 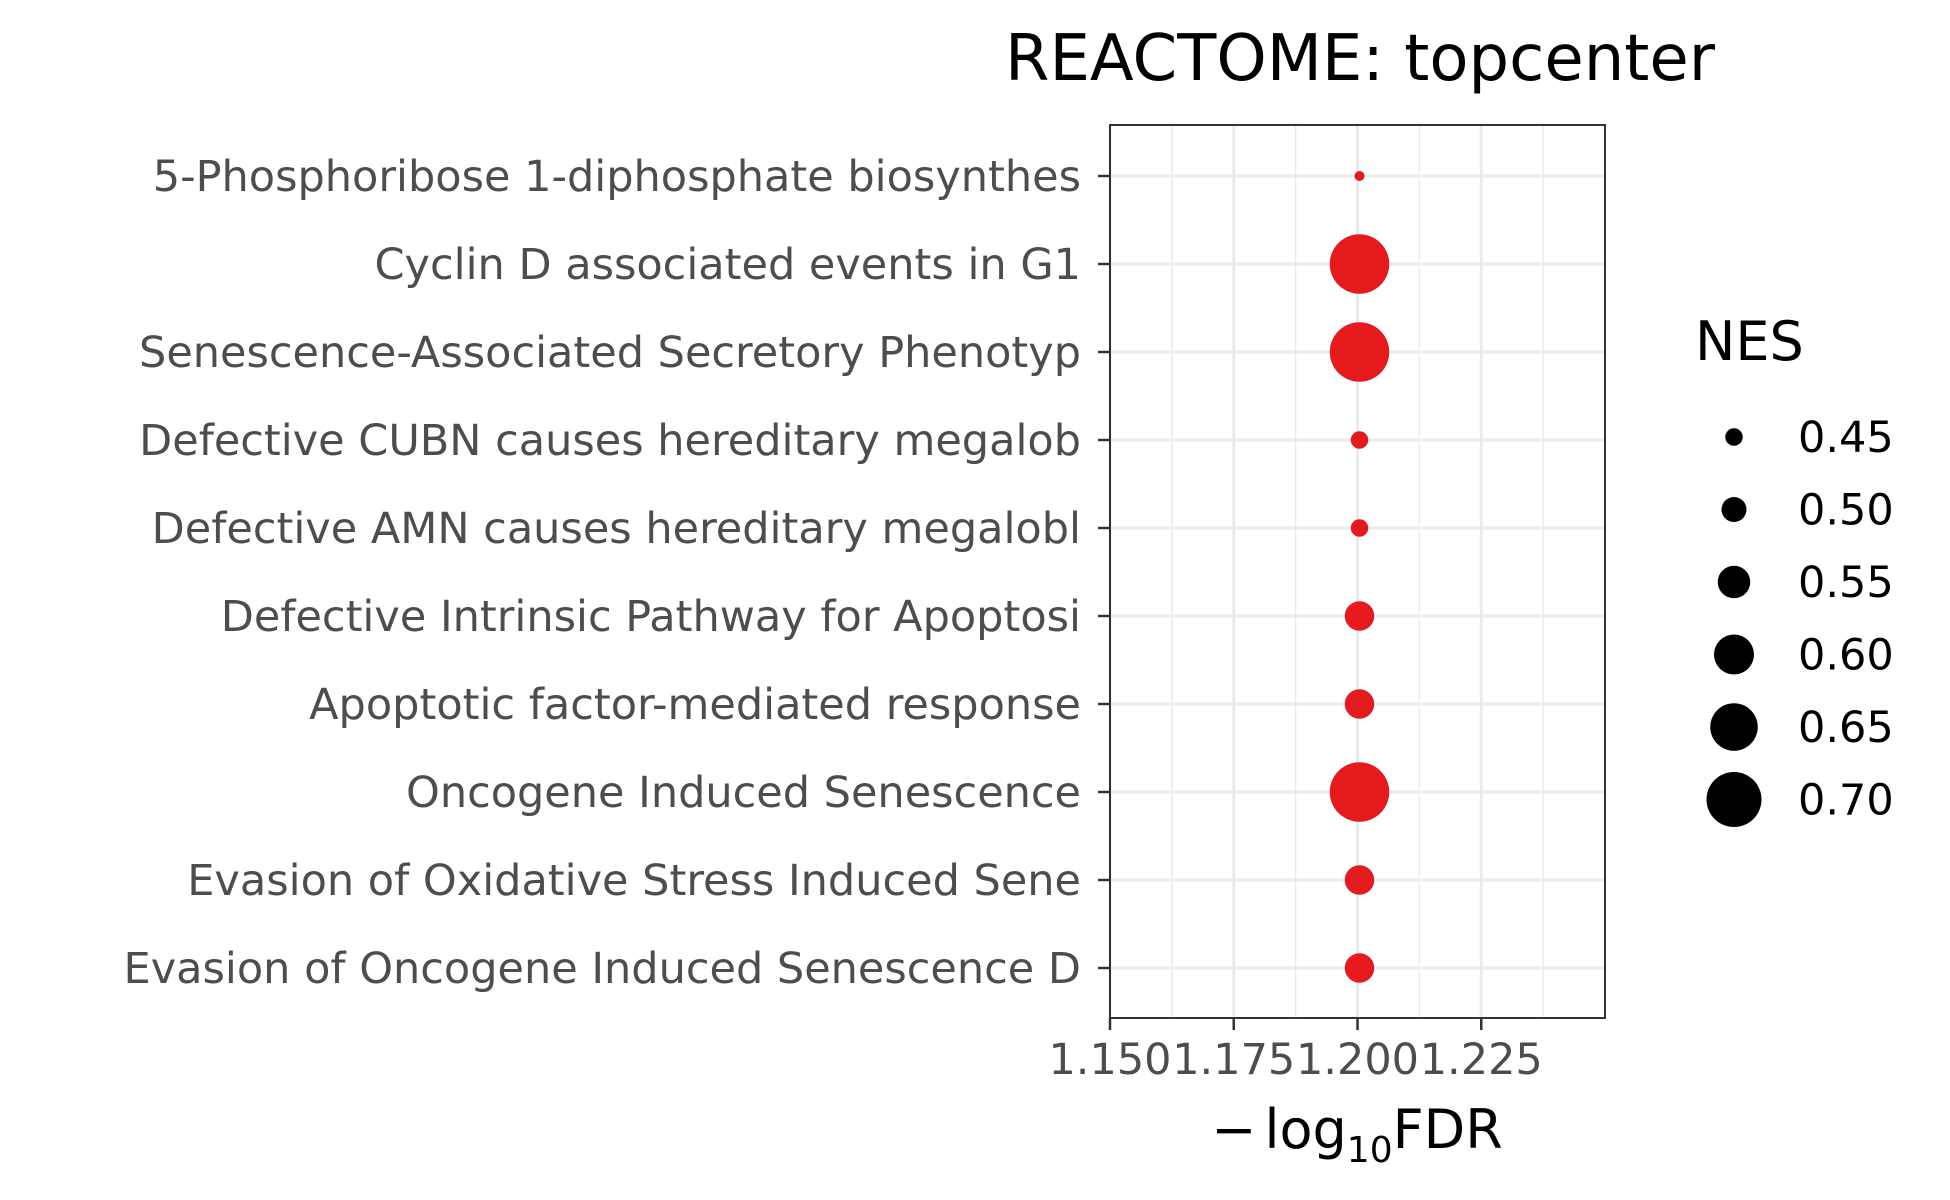 What do you see at coordinates (1370, 1150) in the screenshot?
I see `x-axis-title-base: 10` at bounding box center [1370, 1150].